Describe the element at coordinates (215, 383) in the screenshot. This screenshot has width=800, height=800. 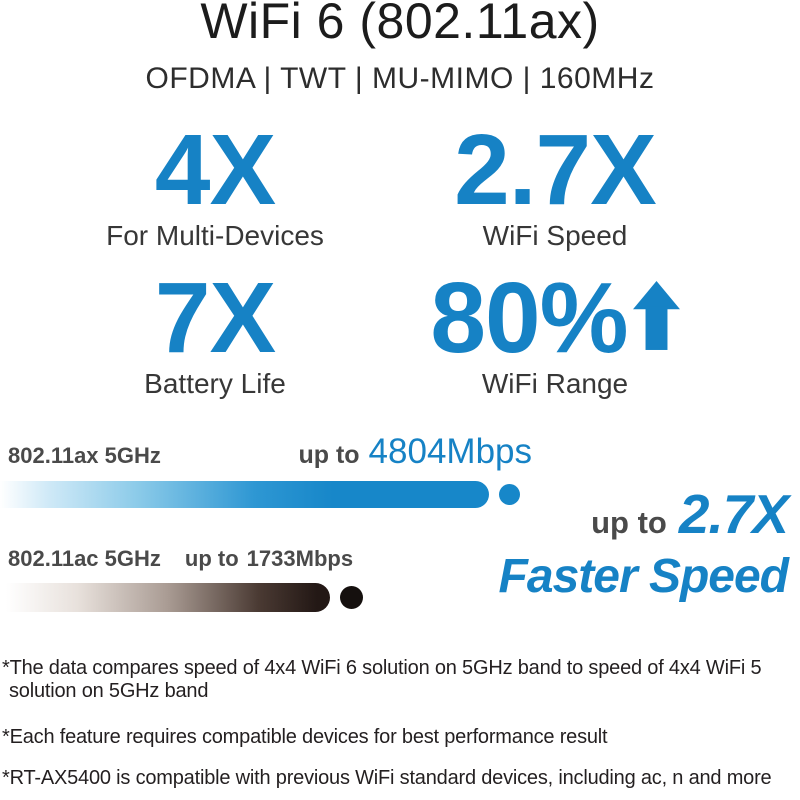
I see `stat-label: Battery Life` at that location.